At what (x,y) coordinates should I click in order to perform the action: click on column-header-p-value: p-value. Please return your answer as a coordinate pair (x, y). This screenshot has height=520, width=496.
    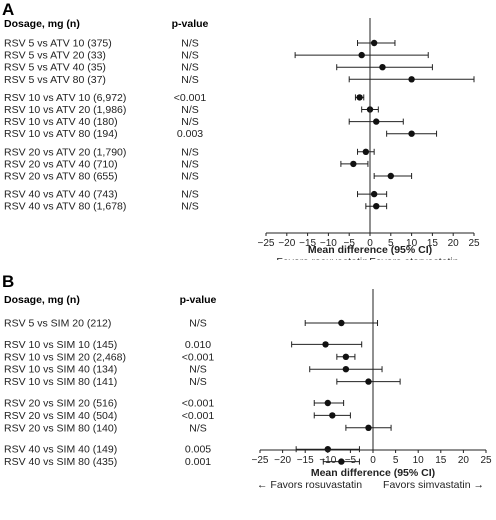
    Looking at the image, I should click on (190, 24).